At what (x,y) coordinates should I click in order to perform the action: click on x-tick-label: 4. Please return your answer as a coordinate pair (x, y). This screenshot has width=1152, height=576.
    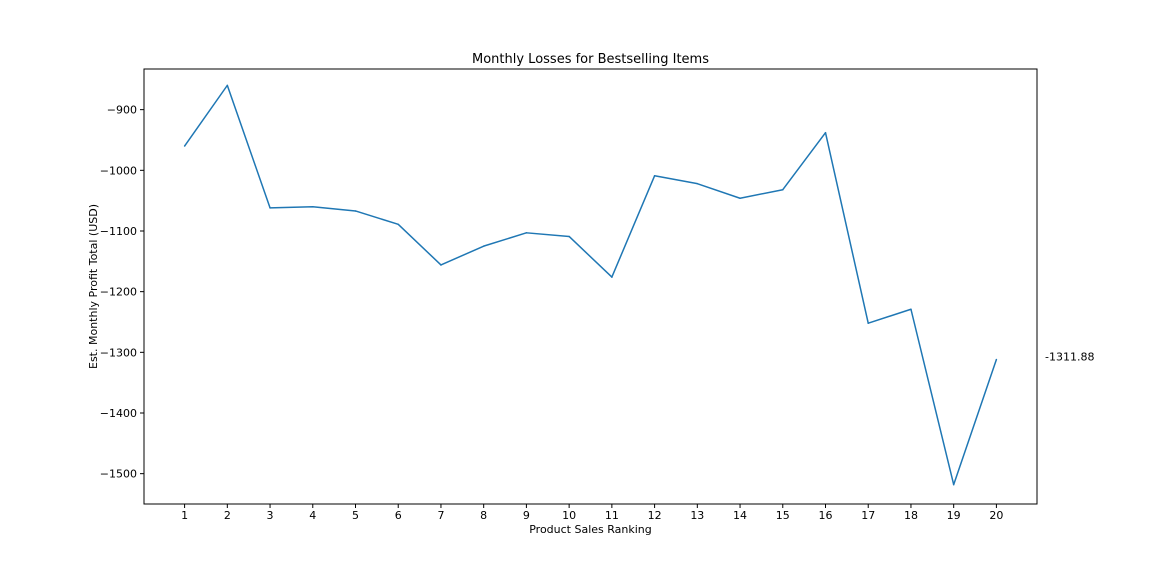
    Looking at the image, I should click on (312, 515).